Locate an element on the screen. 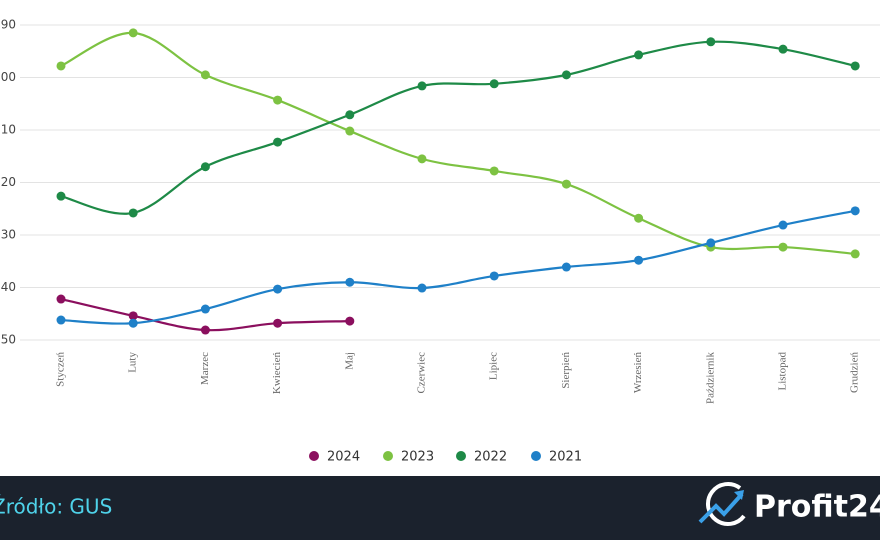  x-tick-label: Kwiecień is located at coordinates (277, 373).